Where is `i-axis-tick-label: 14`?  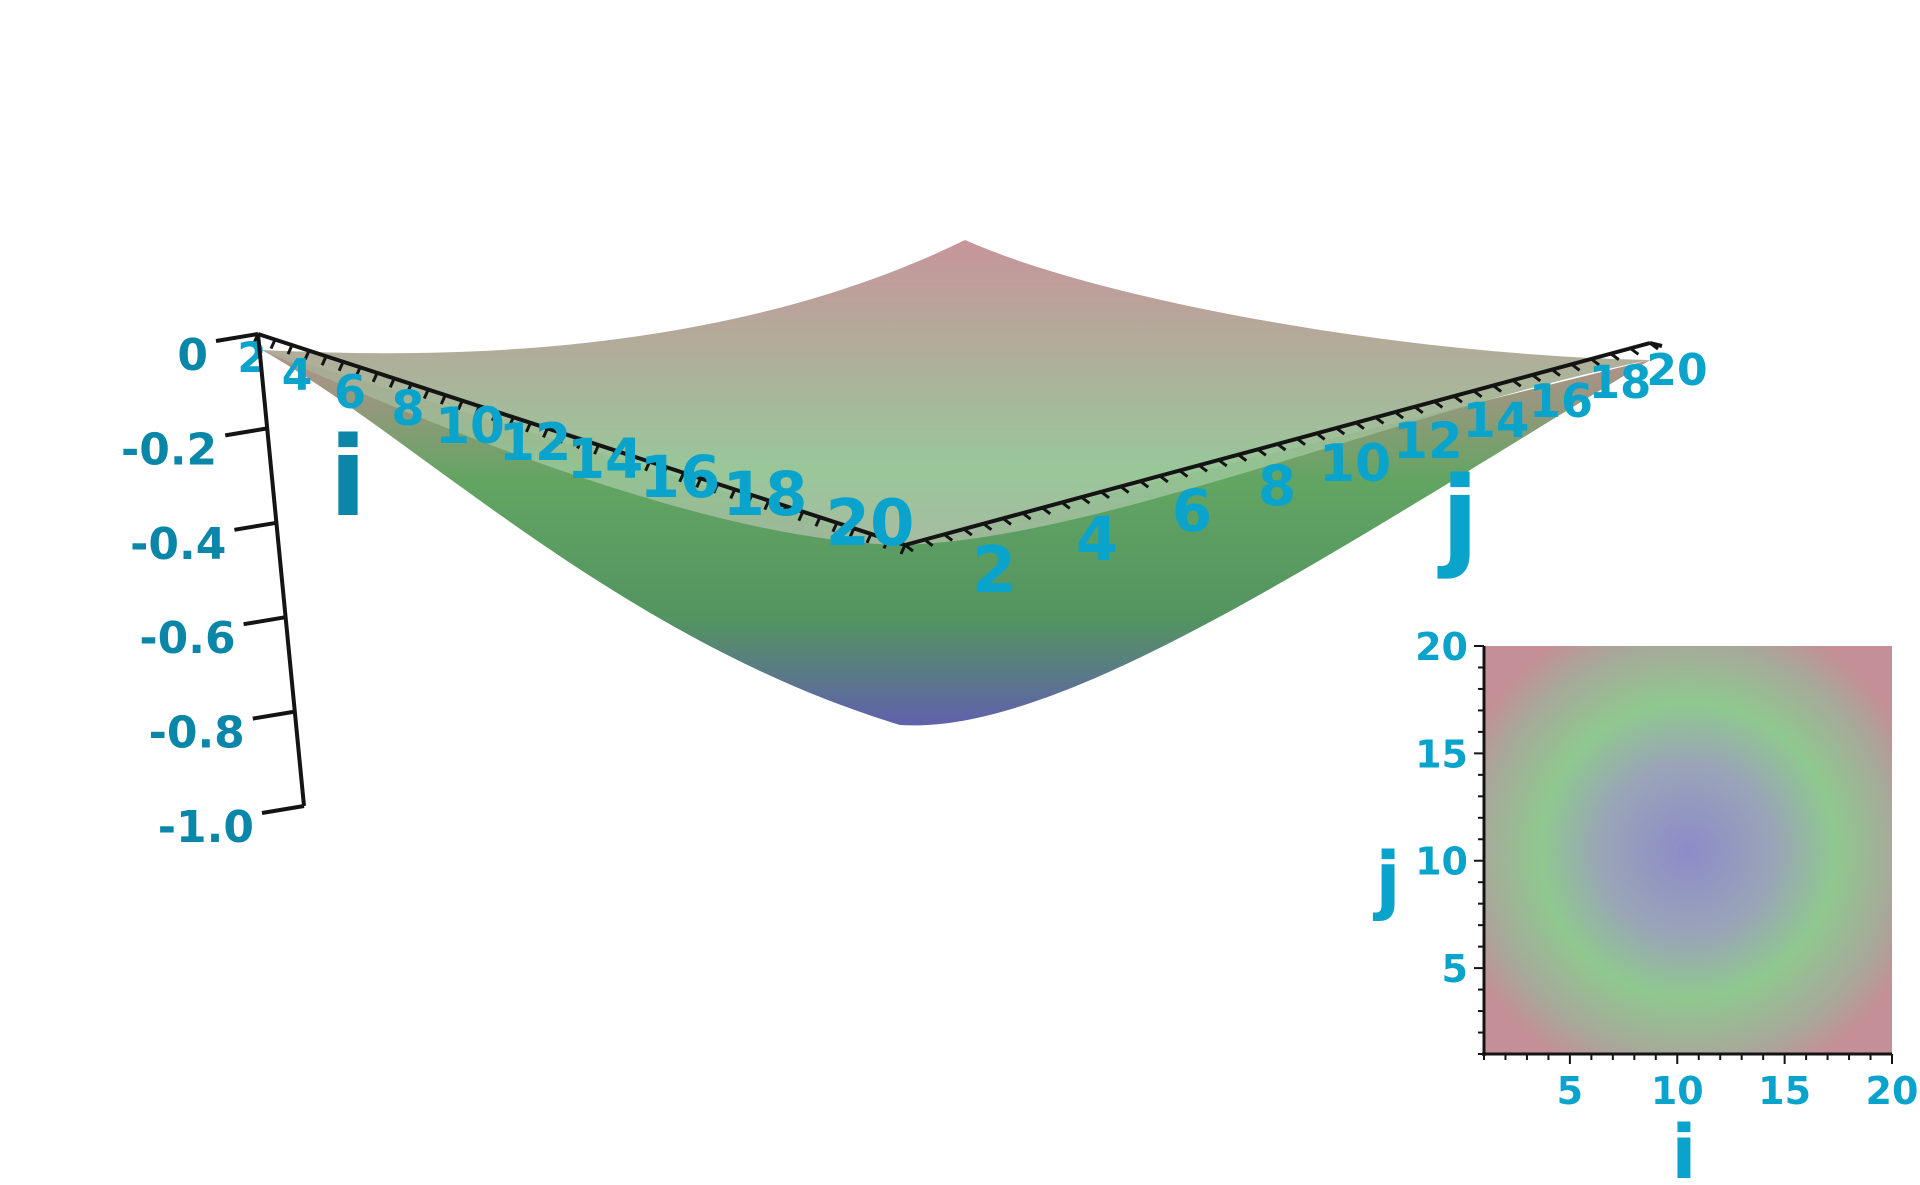
i-axis-tick-label: 14 is located at coordinates (605, 459).